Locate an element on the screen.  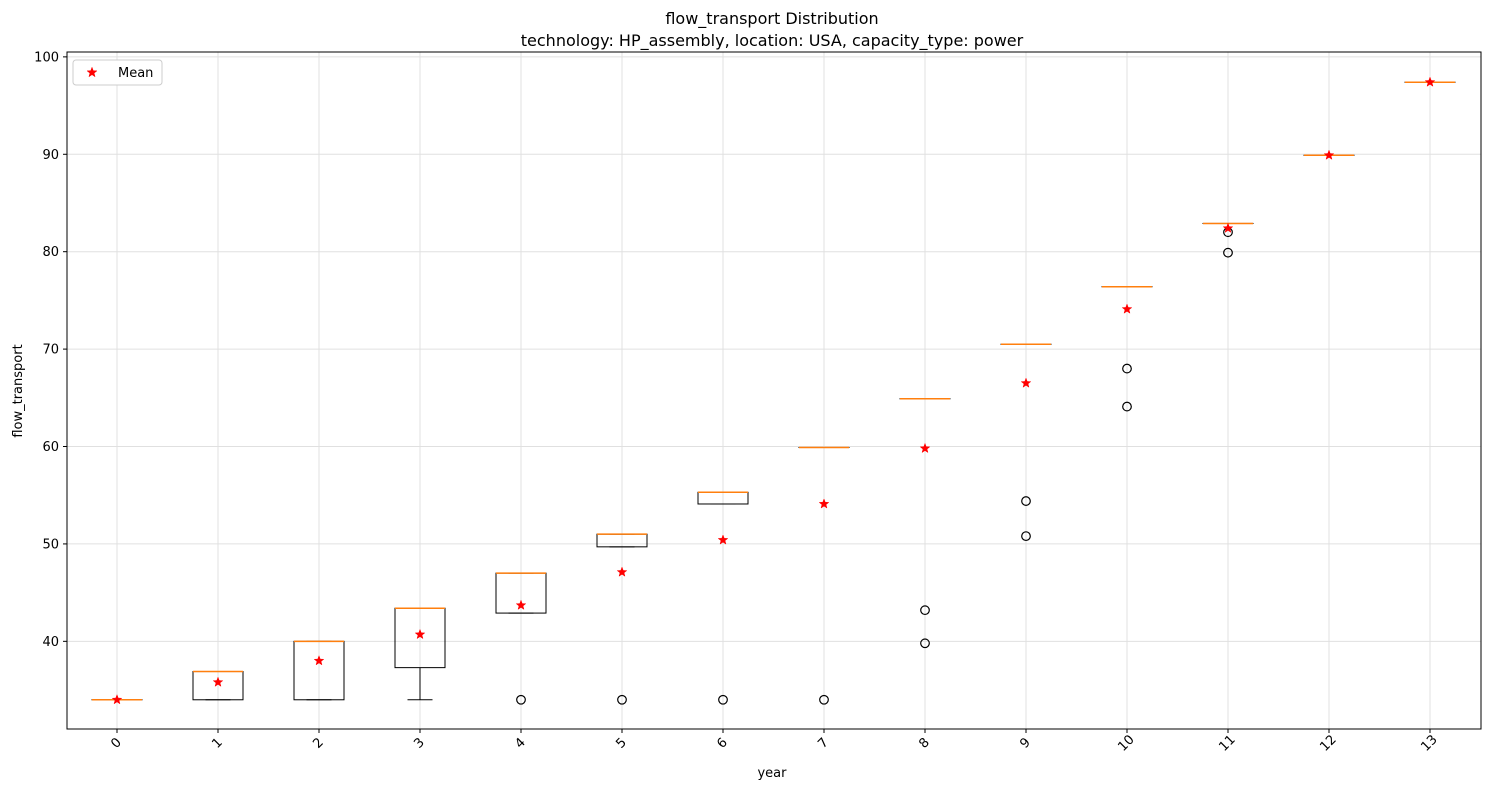
legend-frame is located at coordinates (117, 72).